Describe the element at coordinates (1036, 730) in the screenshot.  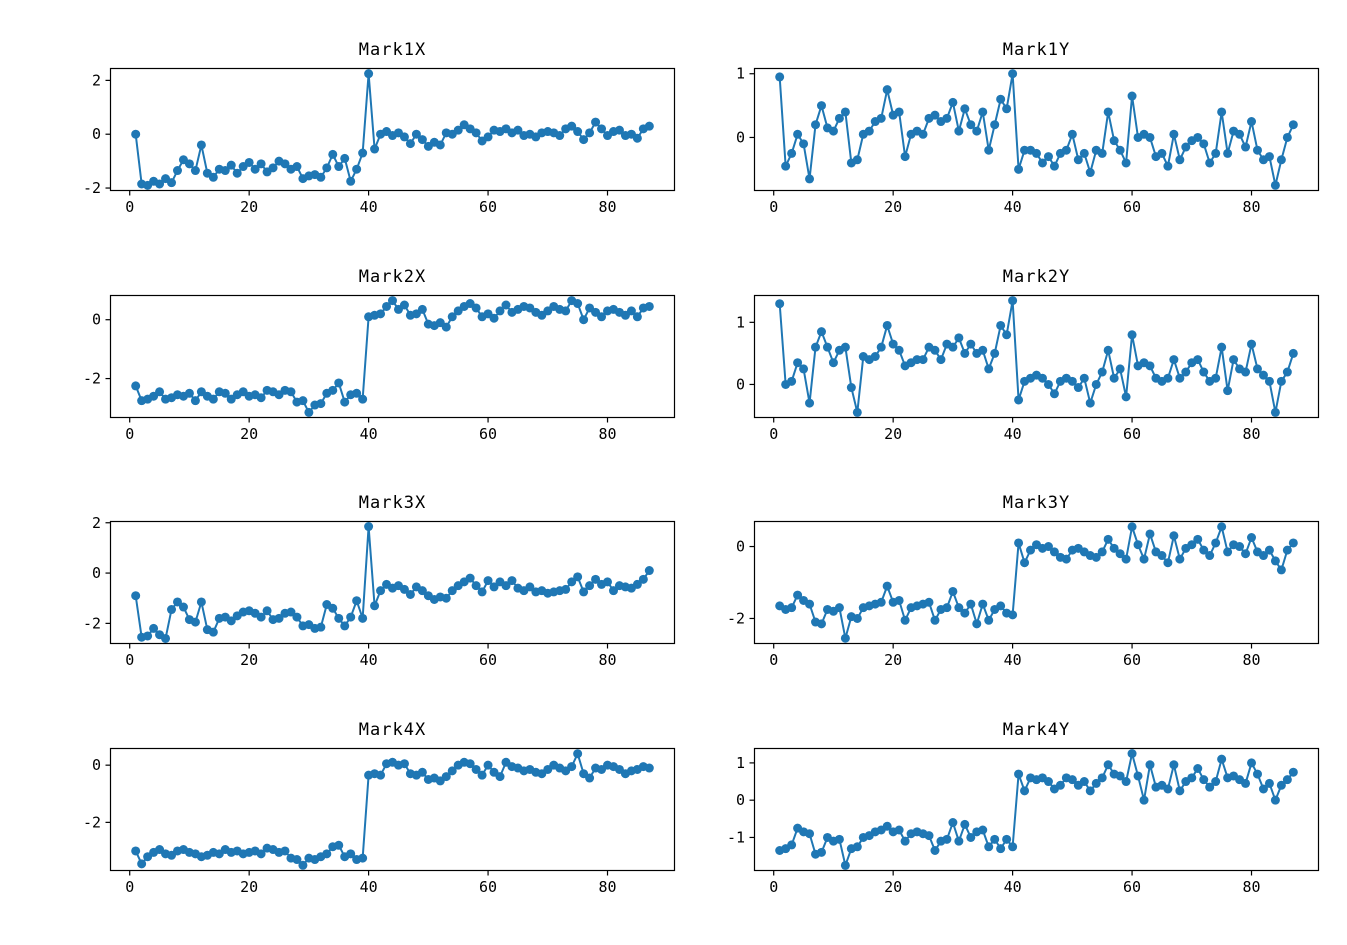
I see `chart-title-mark4y: Mark4Y` at that location.